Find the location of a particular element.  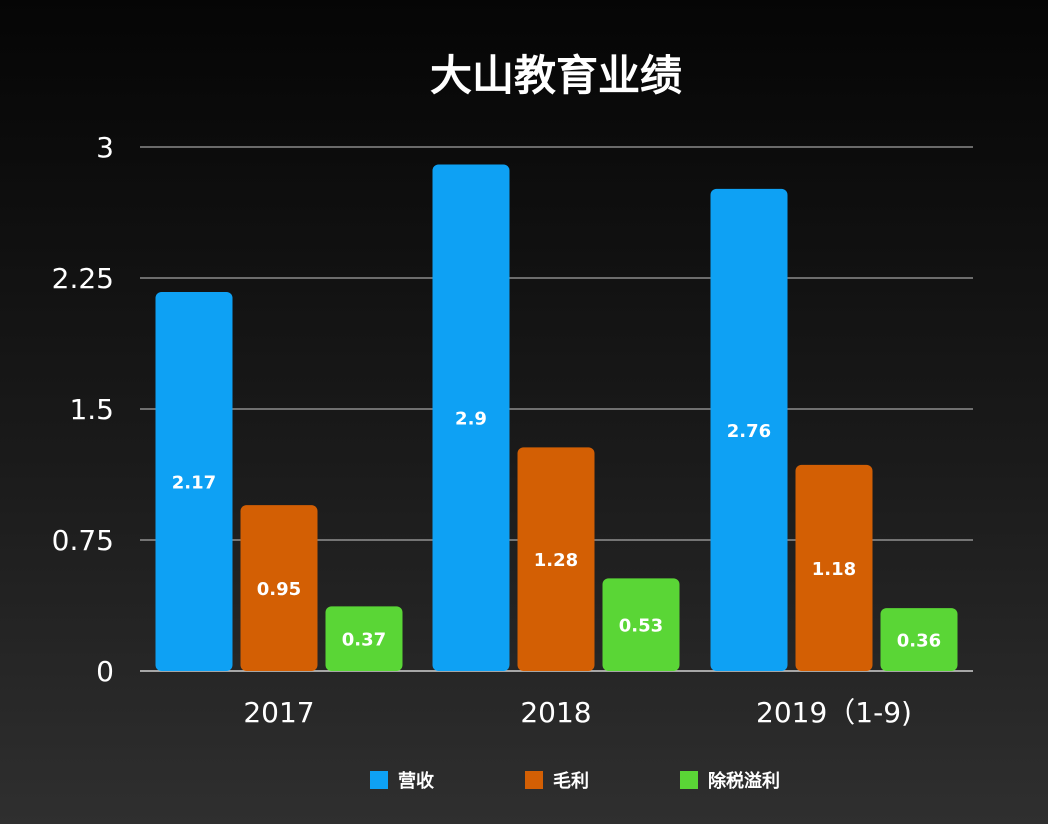

legend-label: 除税溢利 is located at coordinates (744, 781).